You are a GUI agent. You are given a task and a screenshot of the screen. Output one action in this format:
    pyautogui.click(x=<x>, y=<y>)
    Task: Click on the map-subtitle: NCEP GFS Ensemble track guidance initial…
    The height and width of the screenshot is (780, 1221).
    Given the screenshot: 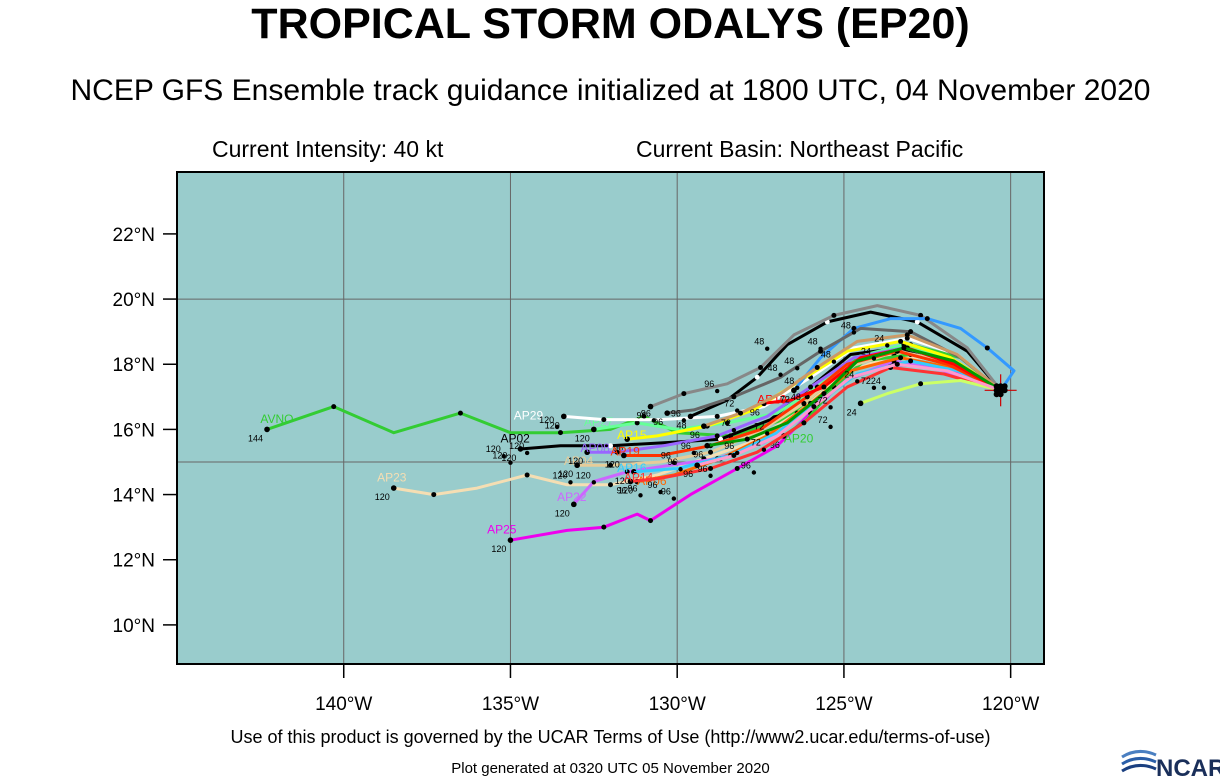 What is the action you would take?
    pyautogui.click(x=610, y=90)
    